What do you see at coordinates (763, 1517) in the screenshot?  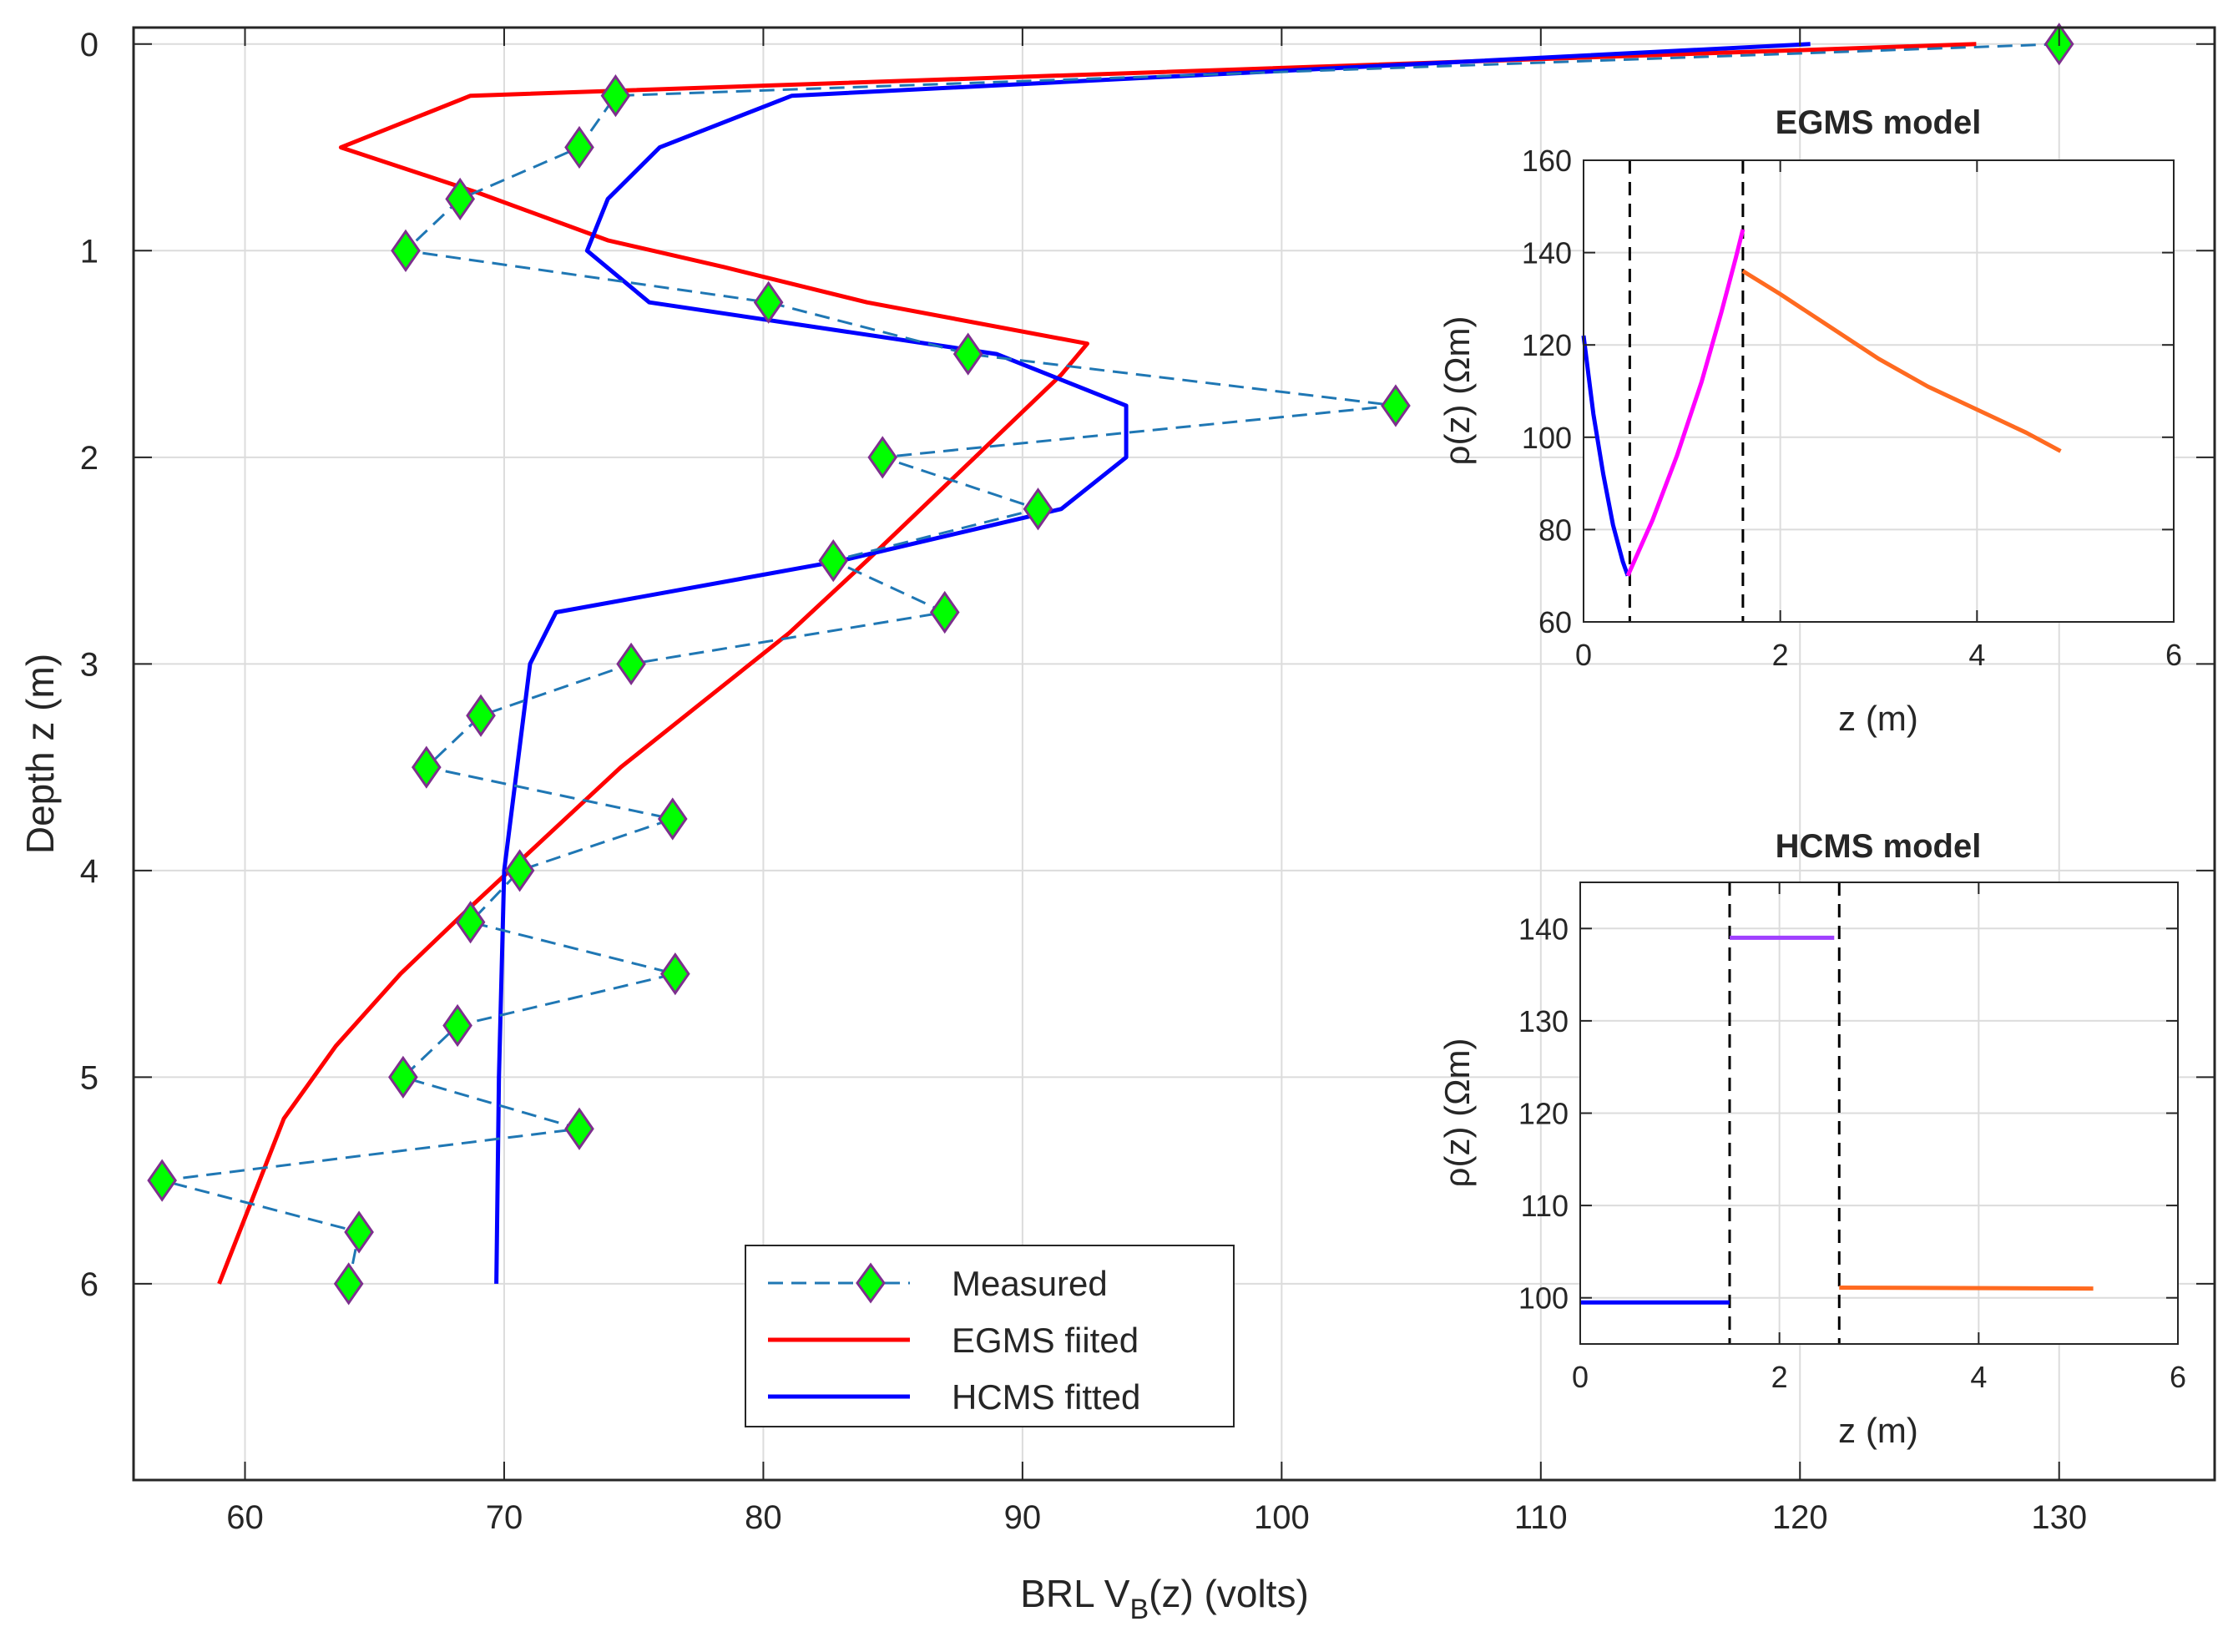 I see `main-xtick-label: 80` at bounding box center [763, 1517].